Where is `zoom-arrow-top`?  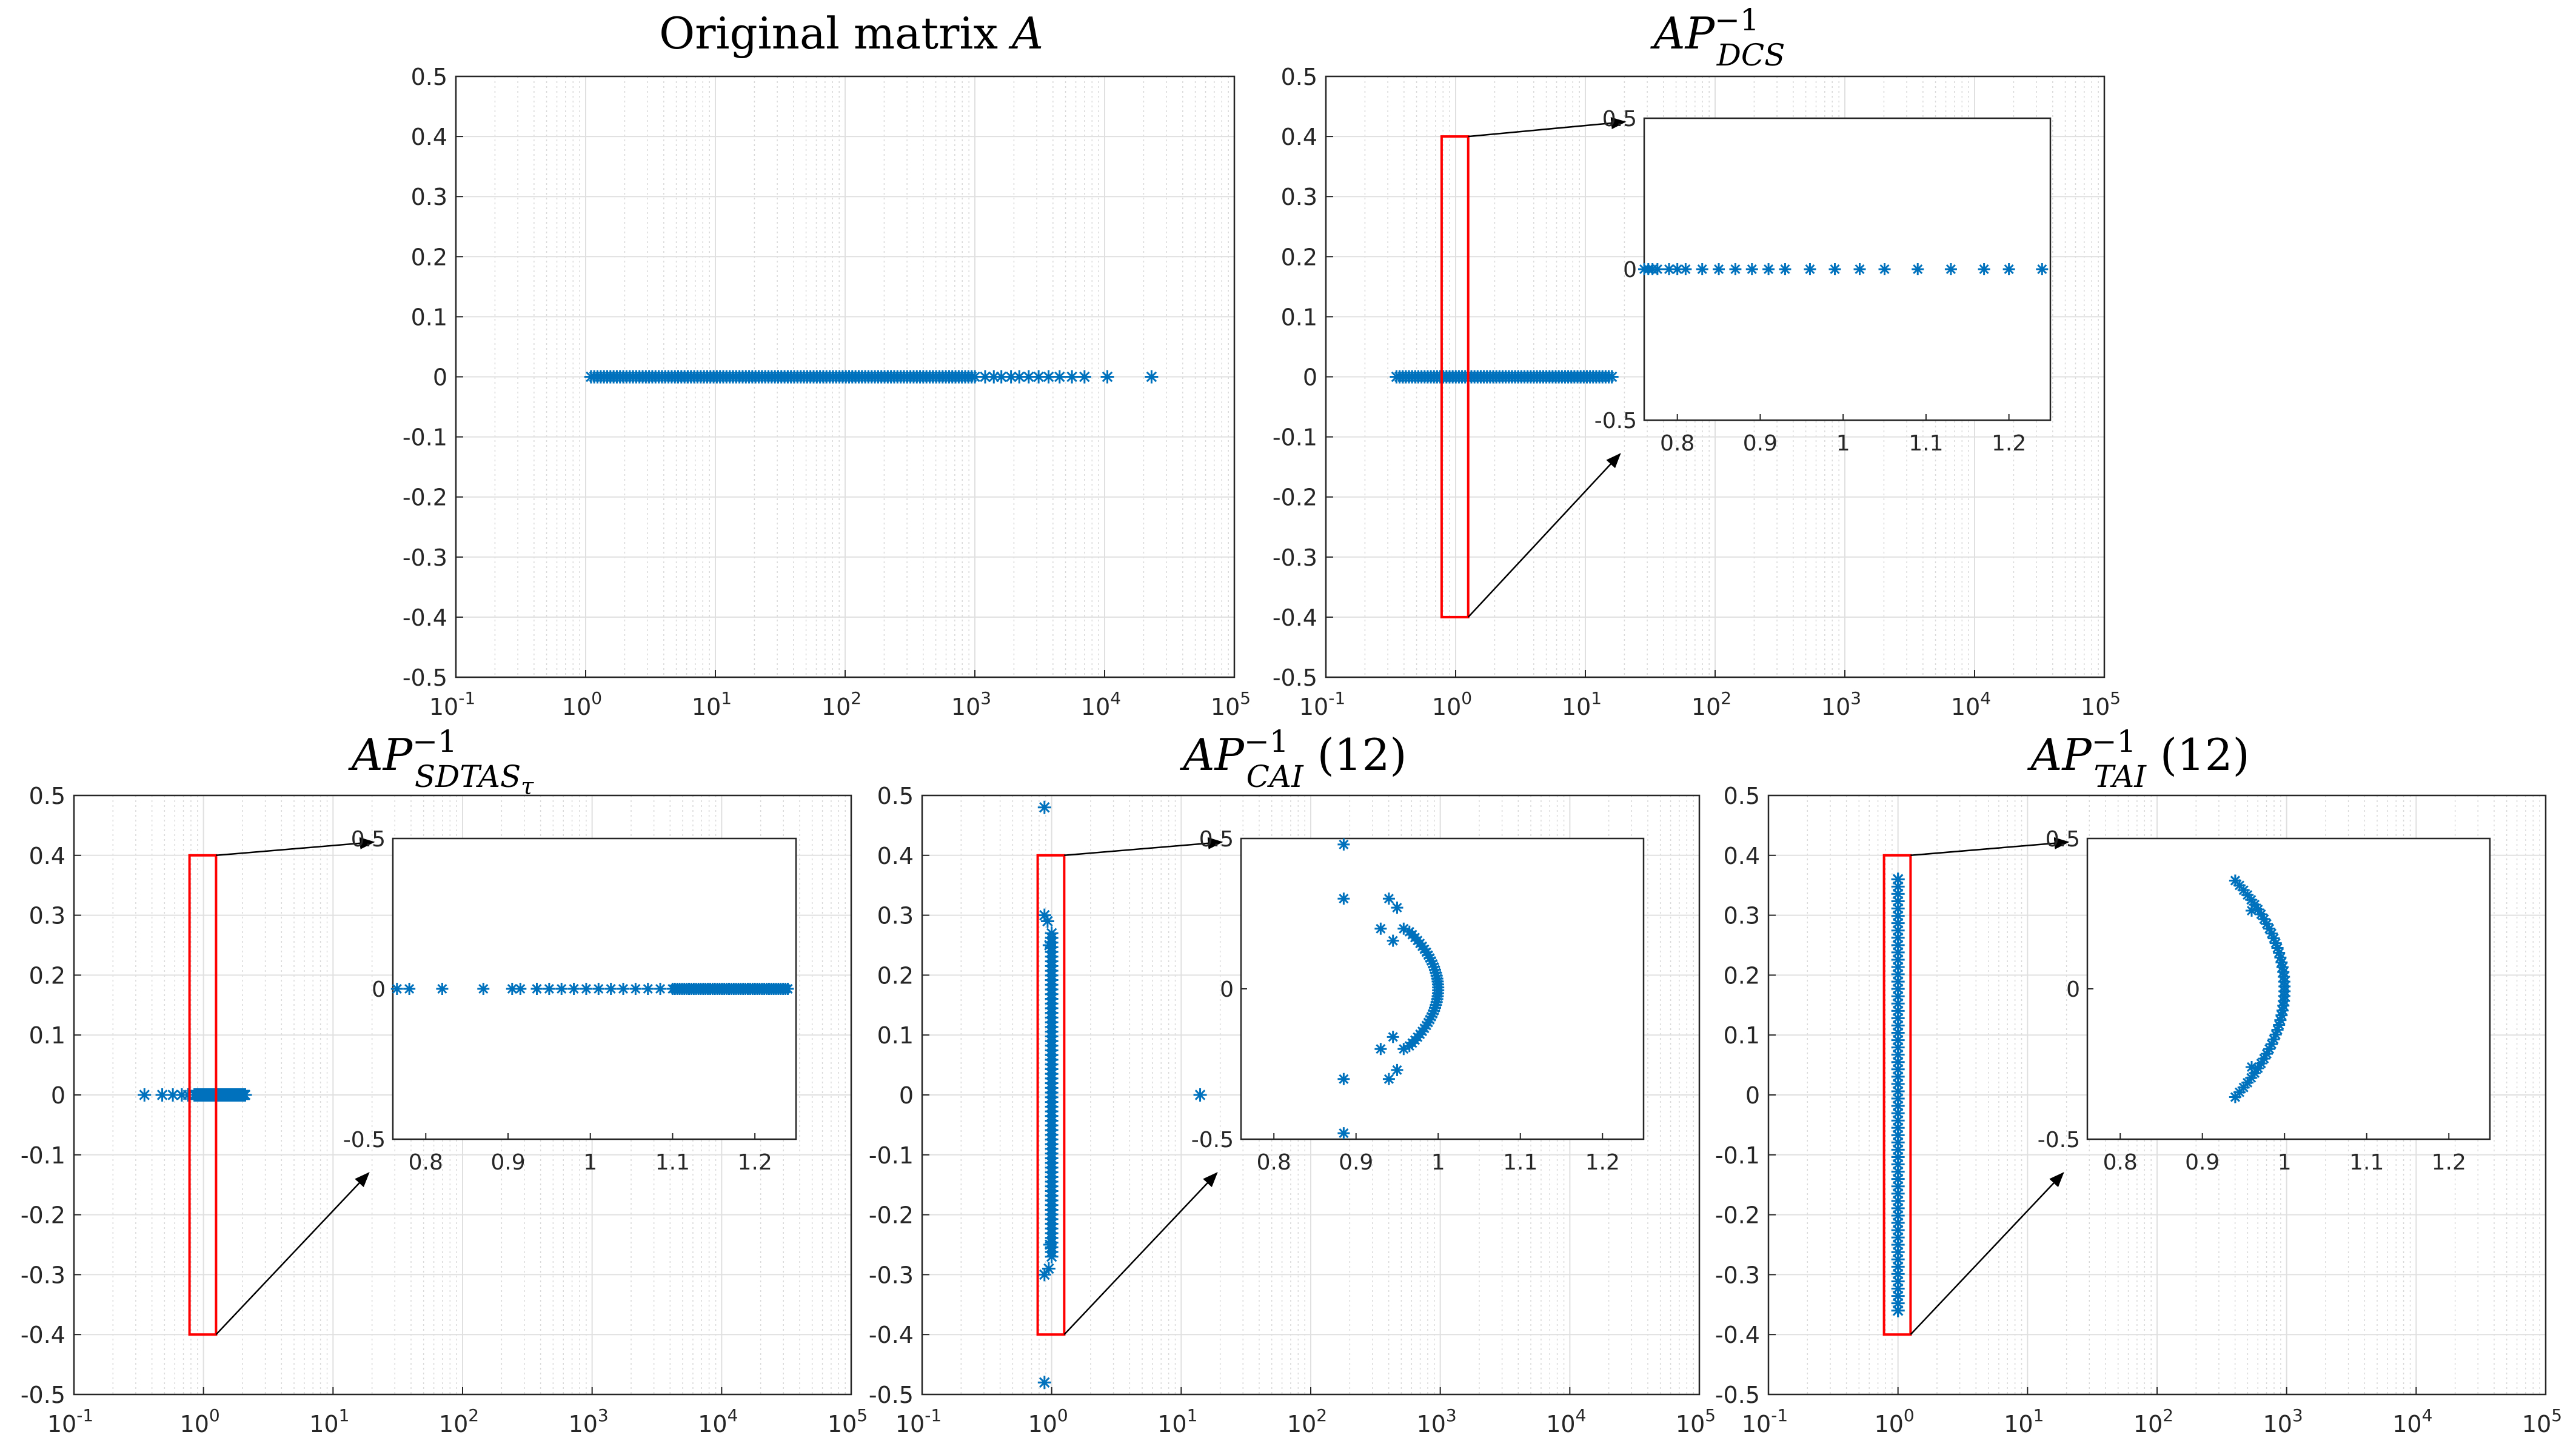
zoom-arrow-top is located at coordinates (1990, 847).